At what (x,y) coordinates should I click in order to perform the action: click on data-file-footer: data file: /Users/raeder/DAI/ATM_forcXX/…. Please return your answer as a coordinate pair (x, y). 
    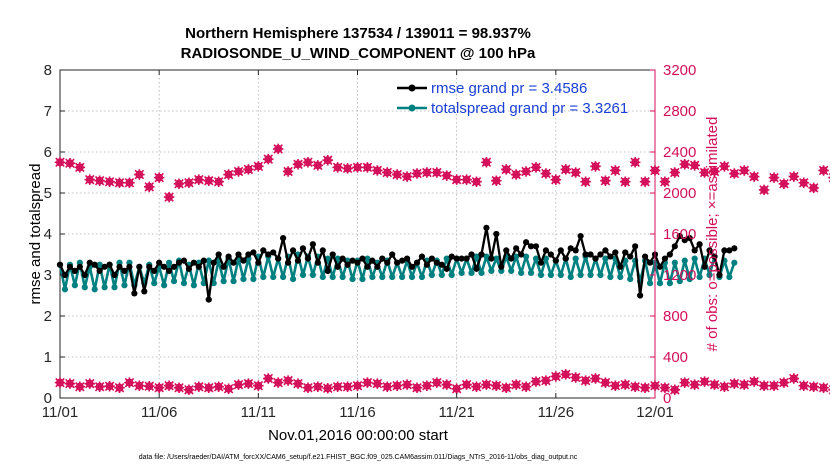
    Looking at the image, I should click on (358, 457).